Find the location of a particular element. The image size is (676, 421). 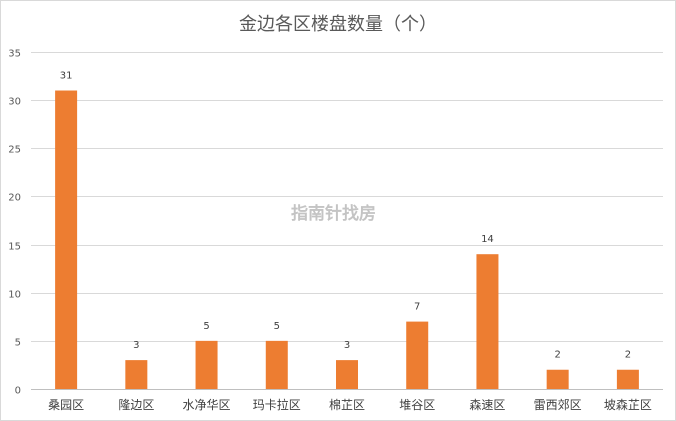

x-tick-label: 隆边区 is located at coordinates (136, 404).